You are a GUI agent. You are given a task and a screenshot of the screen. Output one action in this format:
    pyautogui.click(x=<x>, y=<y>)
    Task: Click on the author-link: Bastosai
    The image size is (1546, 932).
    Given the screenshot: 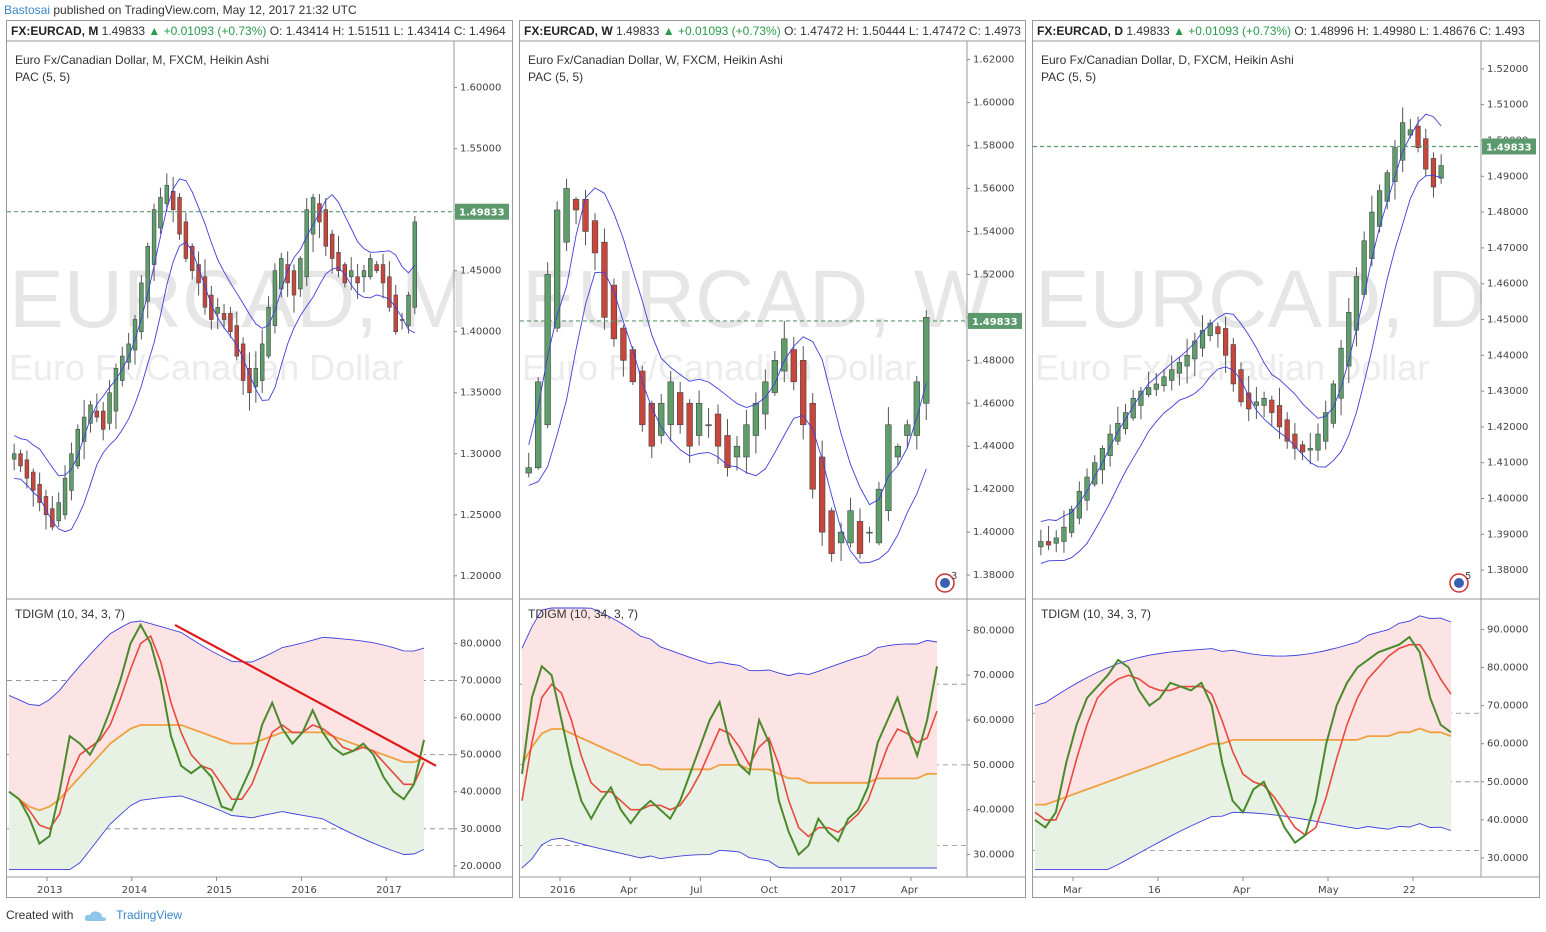 What is the action you would take?
    pyautogui.click(x=27, y=10)
    